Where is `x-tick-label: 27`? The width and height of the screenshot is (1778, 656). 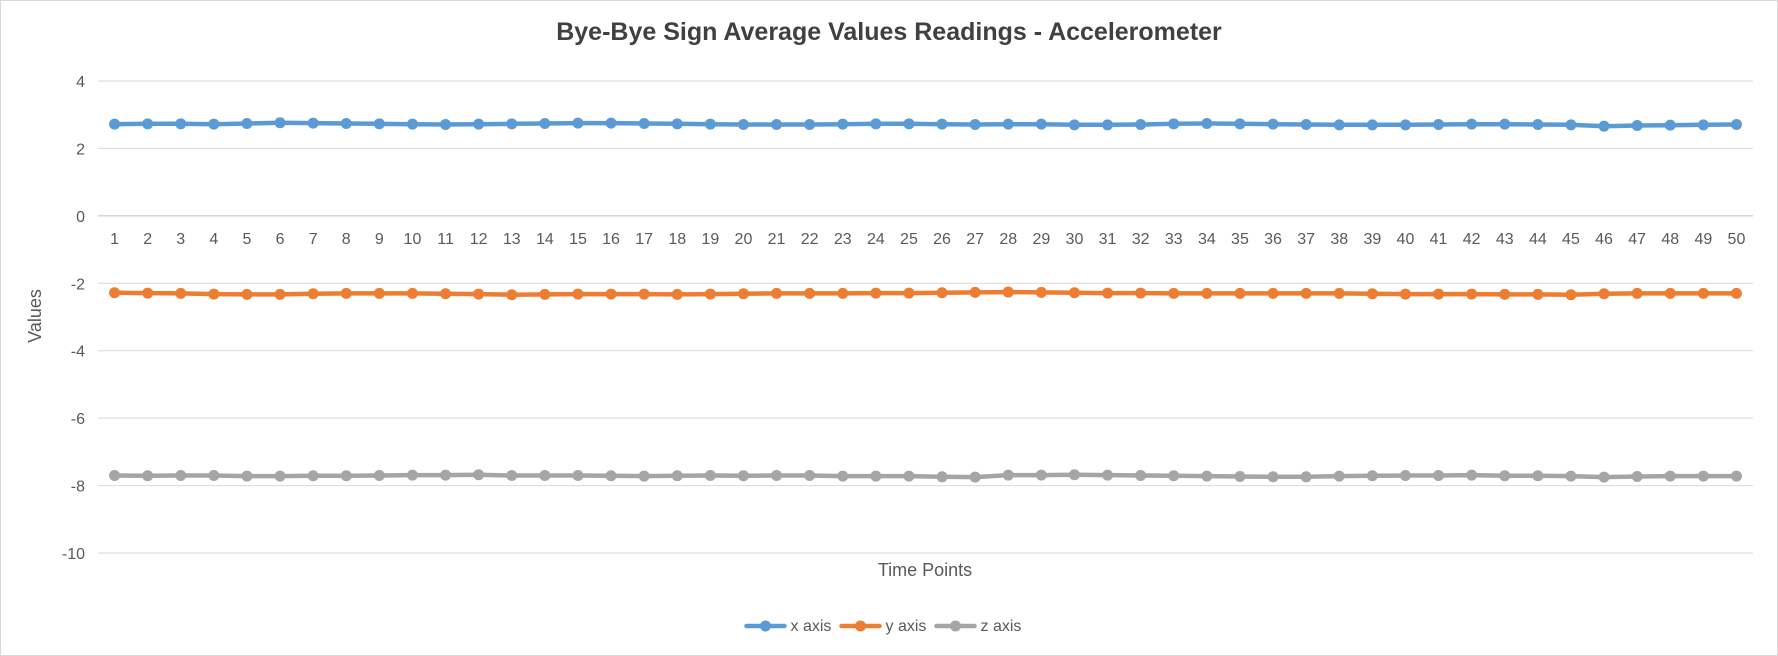 x-tick-label: 27 is located at coordinates (975, 239).